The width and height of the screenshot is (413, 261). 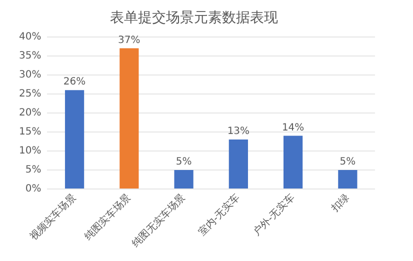 What do you see at coordinates (30, 56) in the screenshot?
I see `y-tick-label: 35%` at bounding box center [30, 56].